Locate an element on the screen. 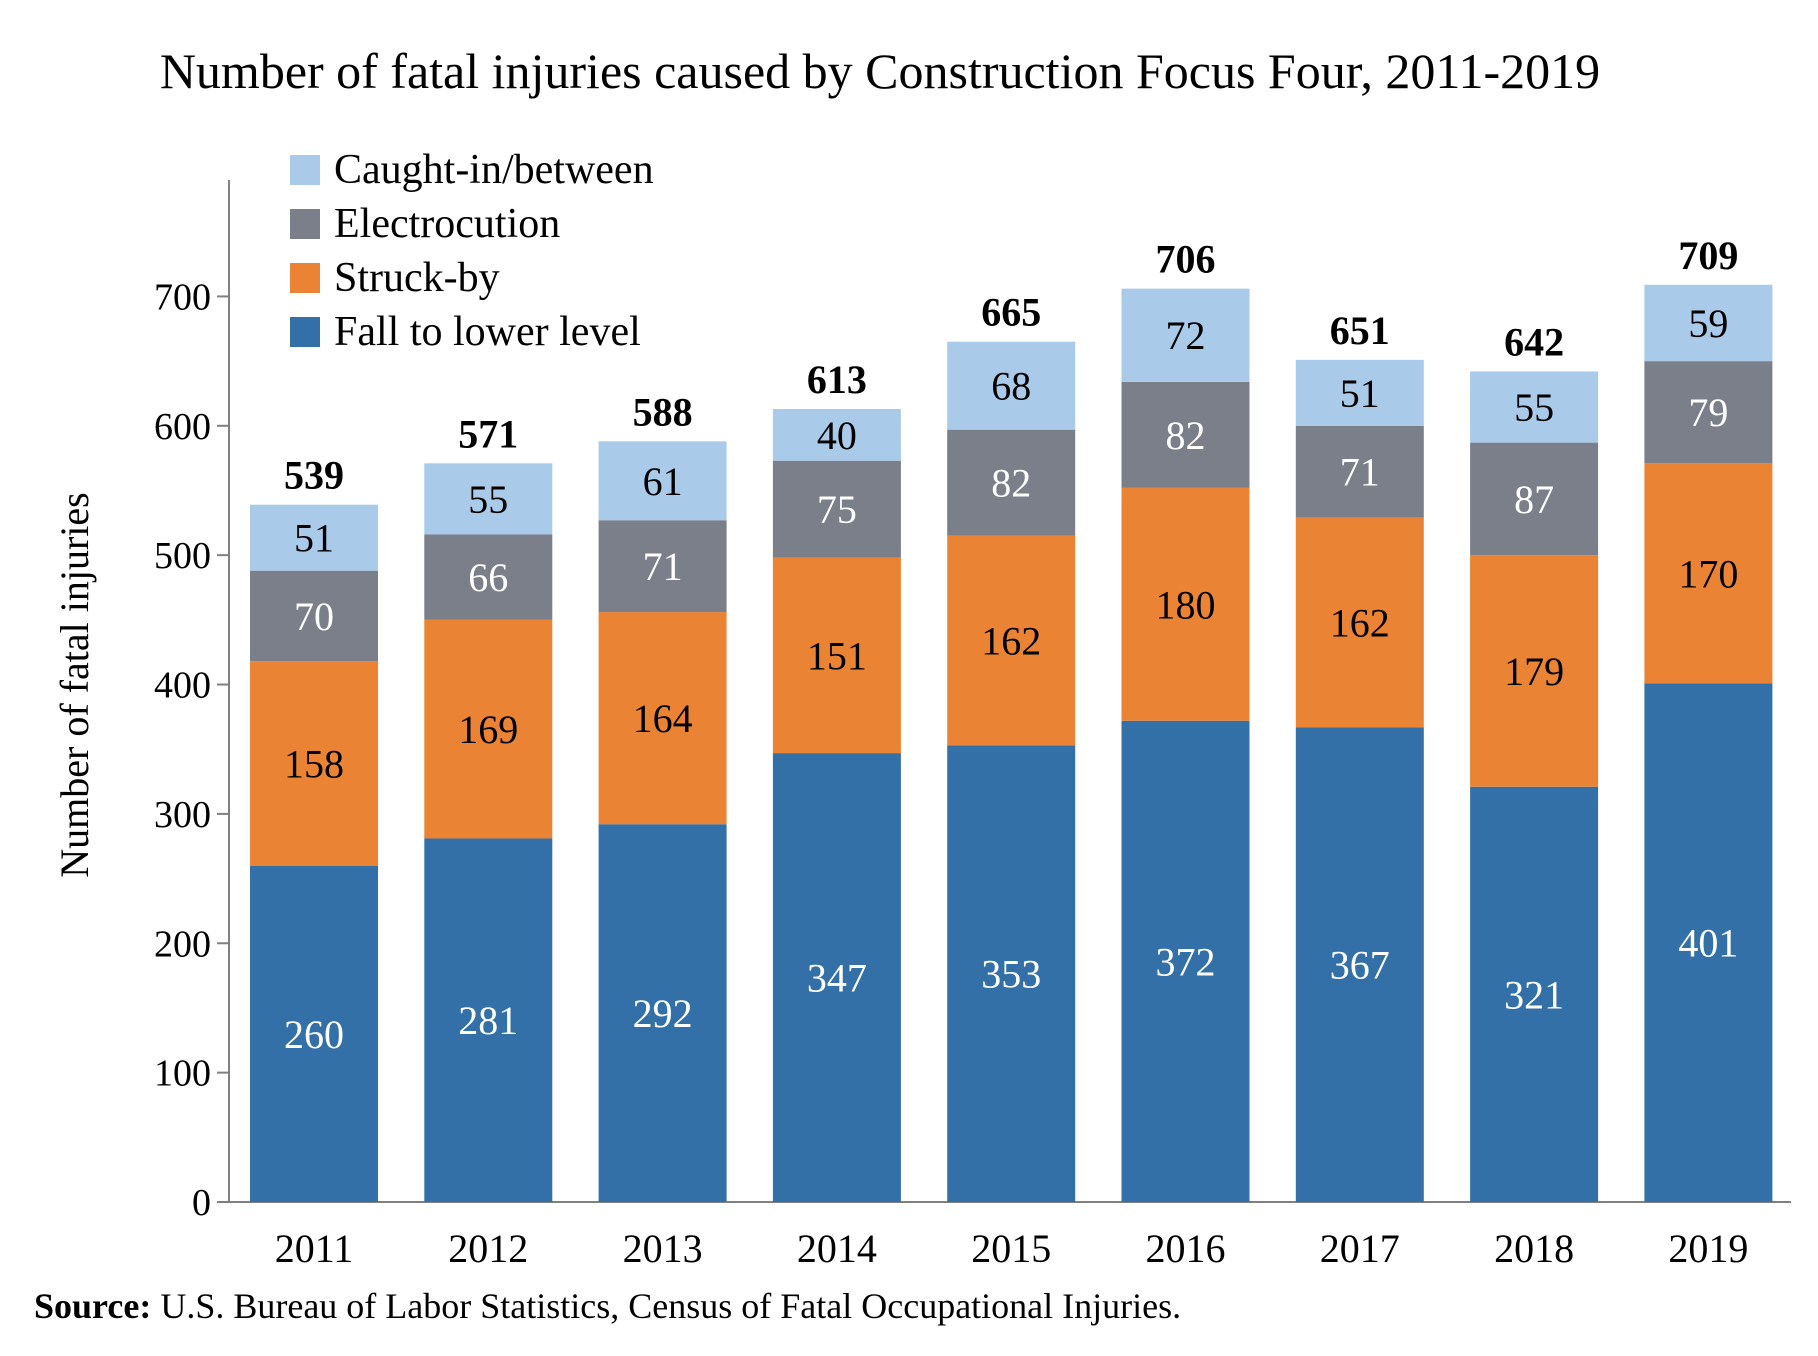  data-label-fall-to-lower-level: 353 is located at coordinates (1011, 974).